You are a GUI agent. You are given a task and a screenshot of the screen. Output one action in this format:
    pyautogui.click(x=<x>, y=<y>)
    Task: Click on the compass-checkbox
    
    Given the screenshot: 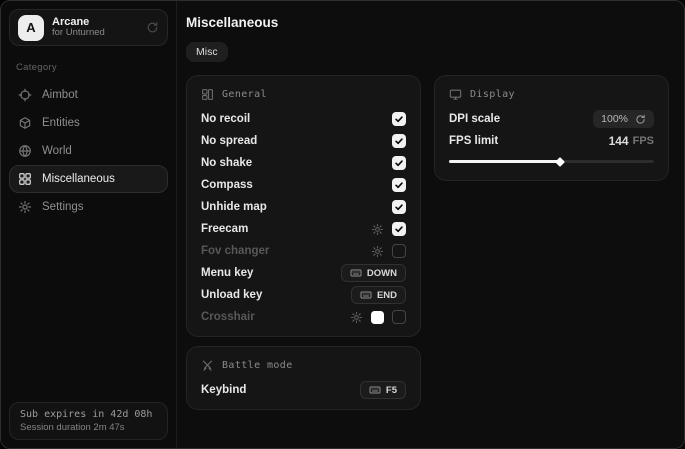 What is the action you would take?
    pyautogui.click(x=399, y=185)
    